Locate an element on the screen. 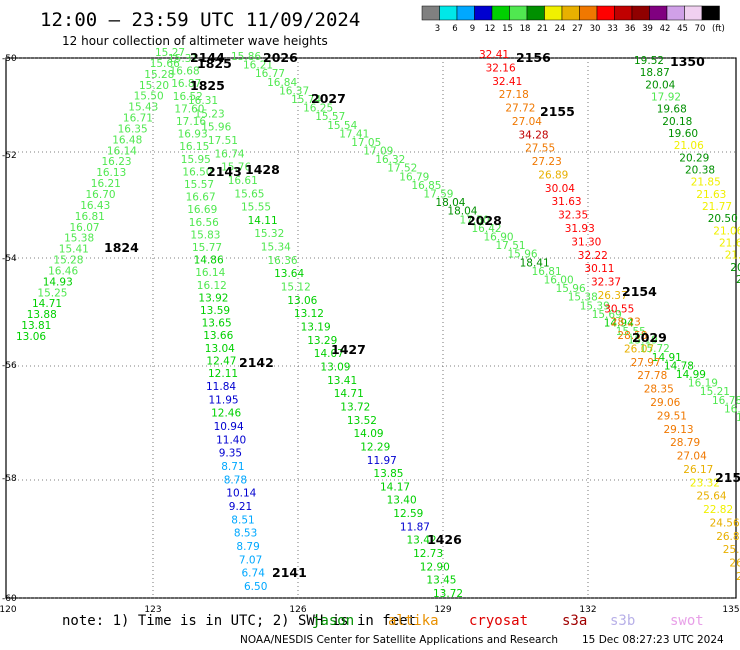 The height and width of the screenshot is (650, 740). legend-bin-label: 33 is located at coordinates (612, 29).